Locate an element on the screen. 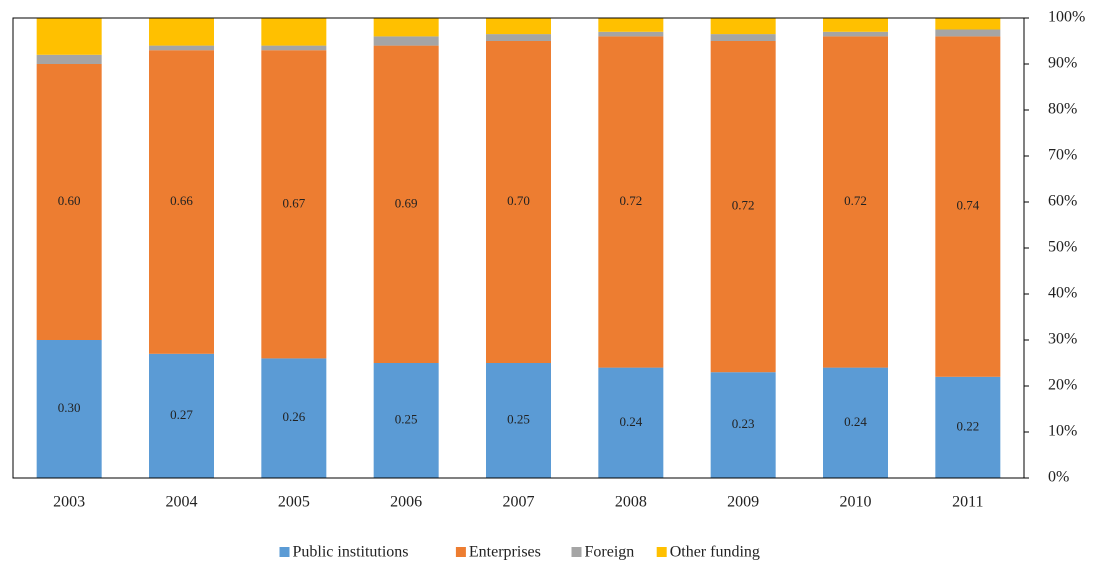 The height and width of the screenshot is (567, 1094). x-tick-label: 2003 is located at coordinates (69, 502).